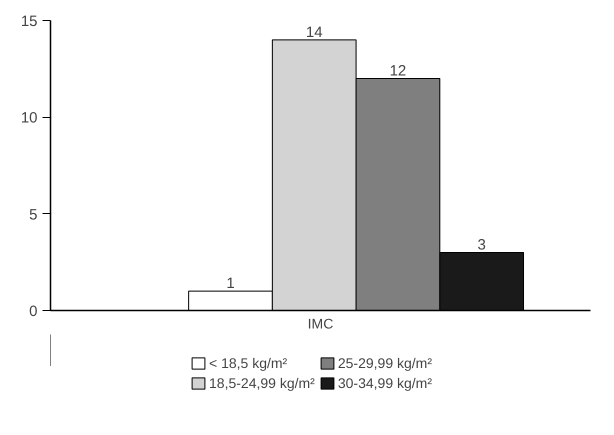  I want to click on data-label: 1, so click(230, 283).